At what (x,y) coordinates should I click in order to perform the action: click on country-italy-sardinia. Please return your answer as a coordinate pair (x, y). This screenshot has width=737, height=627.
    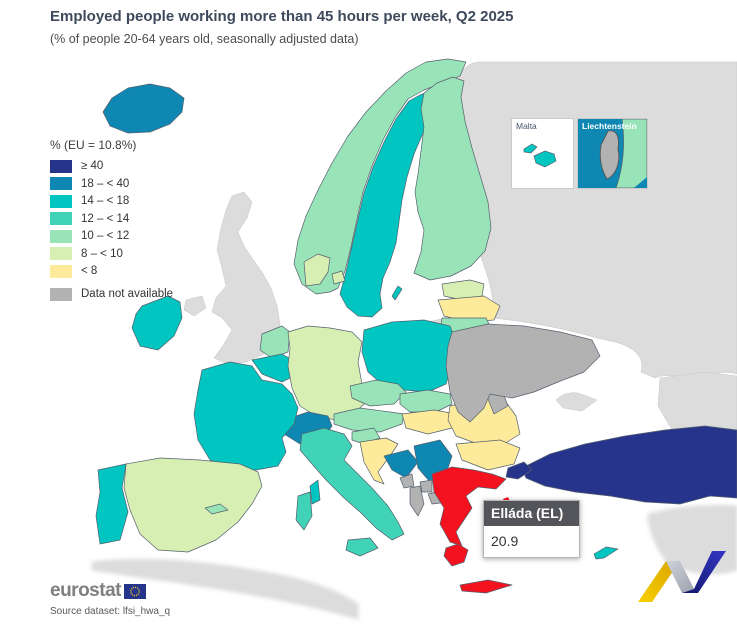
    Looking at the image, I should click on (304, 511).